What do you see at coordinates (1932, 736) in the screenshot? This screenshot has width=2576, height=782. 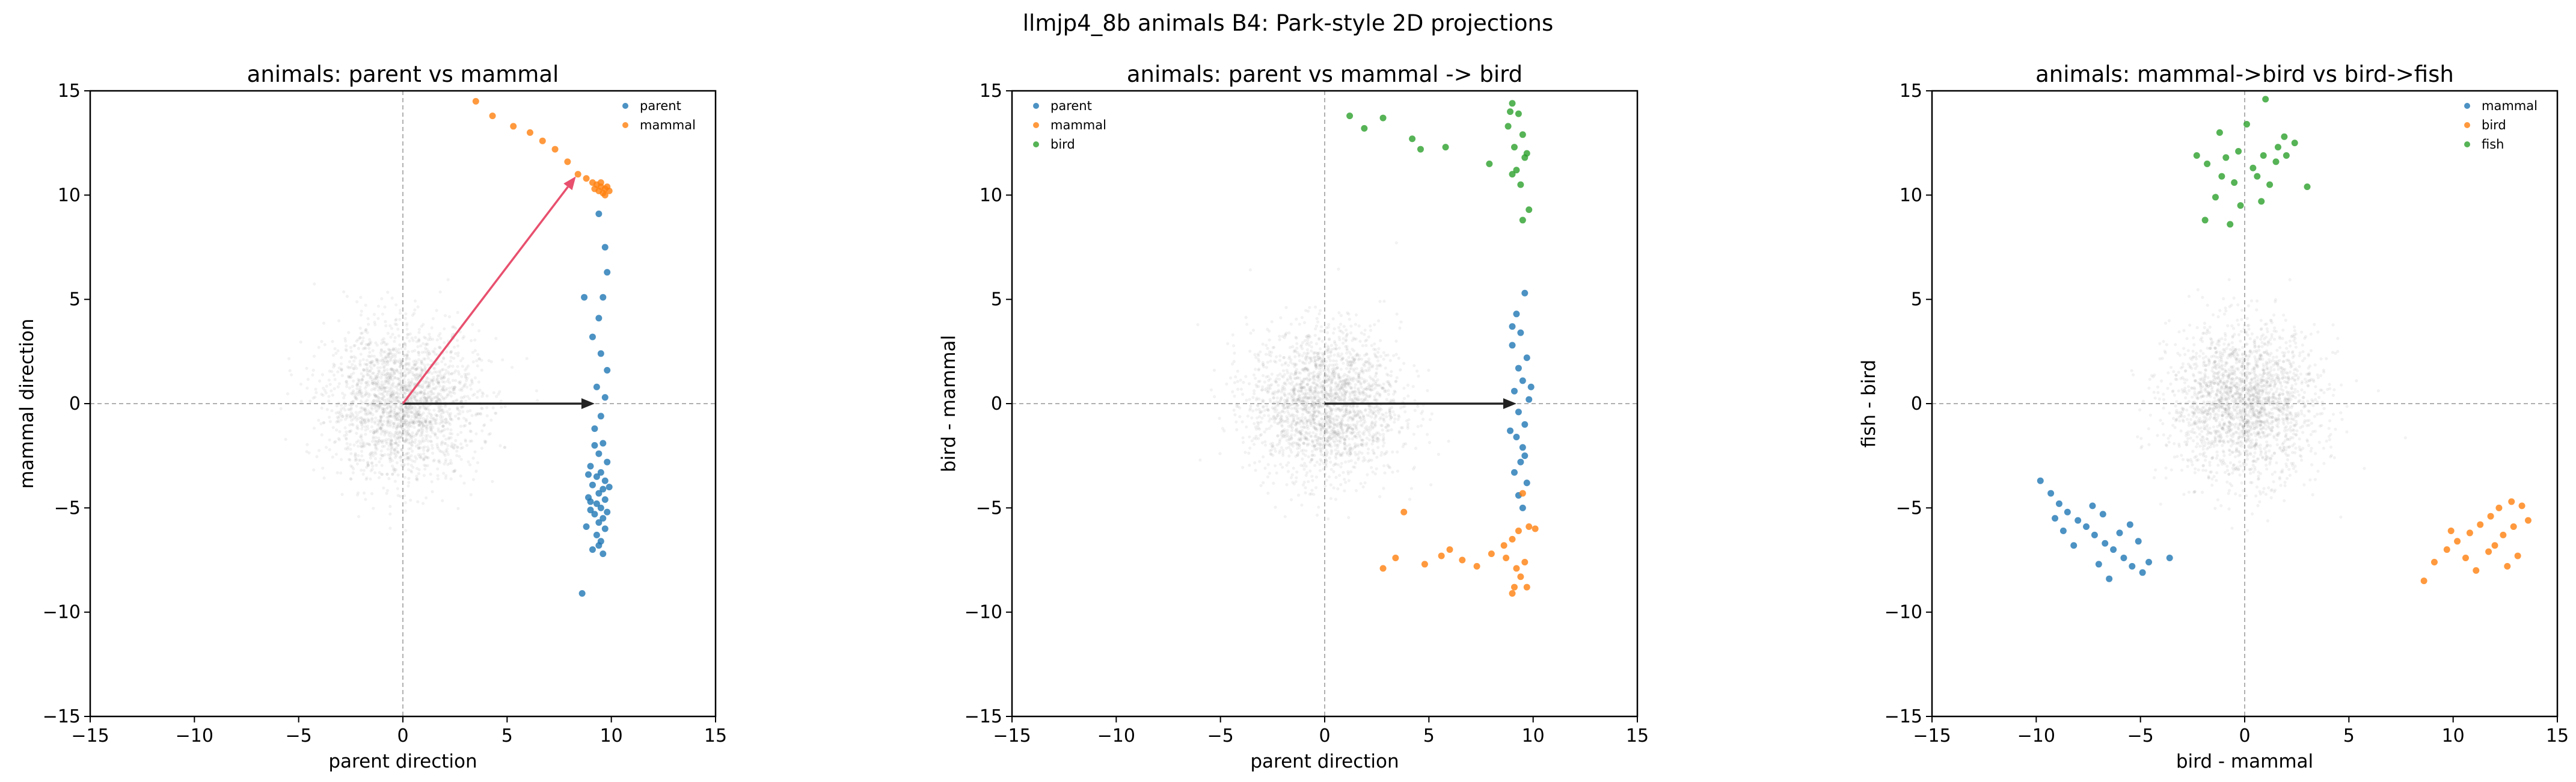 I see `x-tick-label: −15` at bounding box center [1932, 736].